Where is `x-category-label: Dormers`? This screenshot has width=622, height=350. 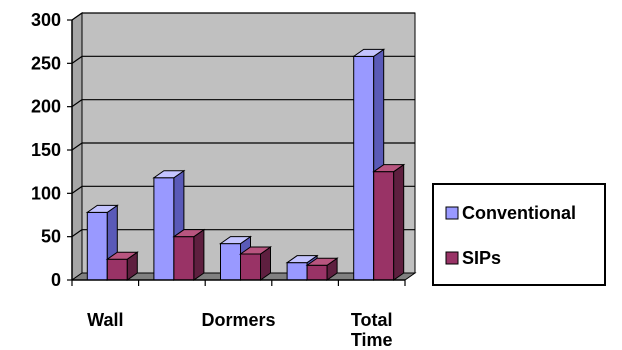
x-category-label: Dormers is located at coordinates (238, 320).